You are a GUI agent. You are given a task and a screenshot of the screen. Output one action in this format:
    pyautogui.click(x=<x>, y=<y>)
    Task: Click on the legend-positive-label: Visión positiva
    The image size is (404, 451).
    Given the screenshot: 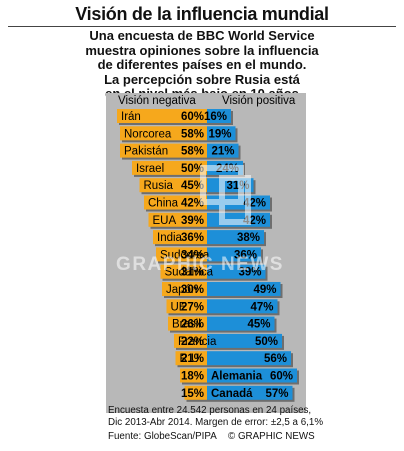 What is the action you would take?
    pyautogui.click(x=259, y=101)
    